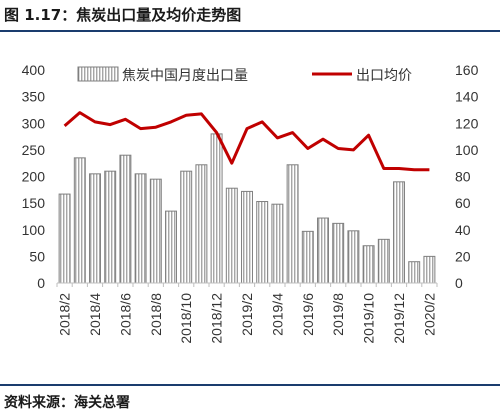 This screenshot has width=500, height=415. What do you see at coordinates (467, 97) in the screenshot?
I see `y-right-tick-label: 140` at bounding box center [467, 97].